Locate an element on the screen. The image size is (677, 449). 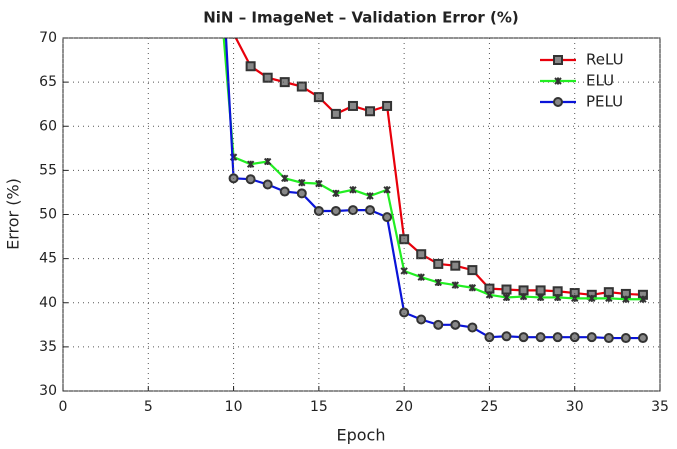
legend-label: PELU is located at coordinates (604, 102).